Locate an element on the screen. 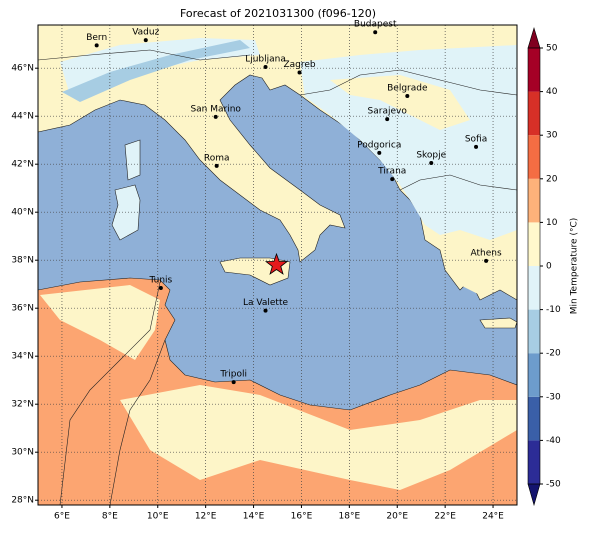 This screenshot has height=533, width=592. greece-mild is located at coordinates (470, 267).